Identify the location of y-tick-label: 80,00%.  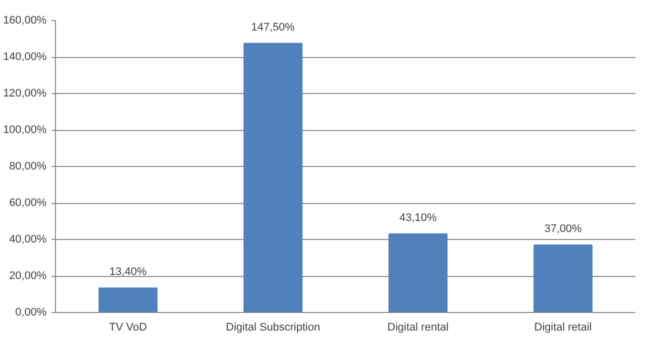
(28, 166).